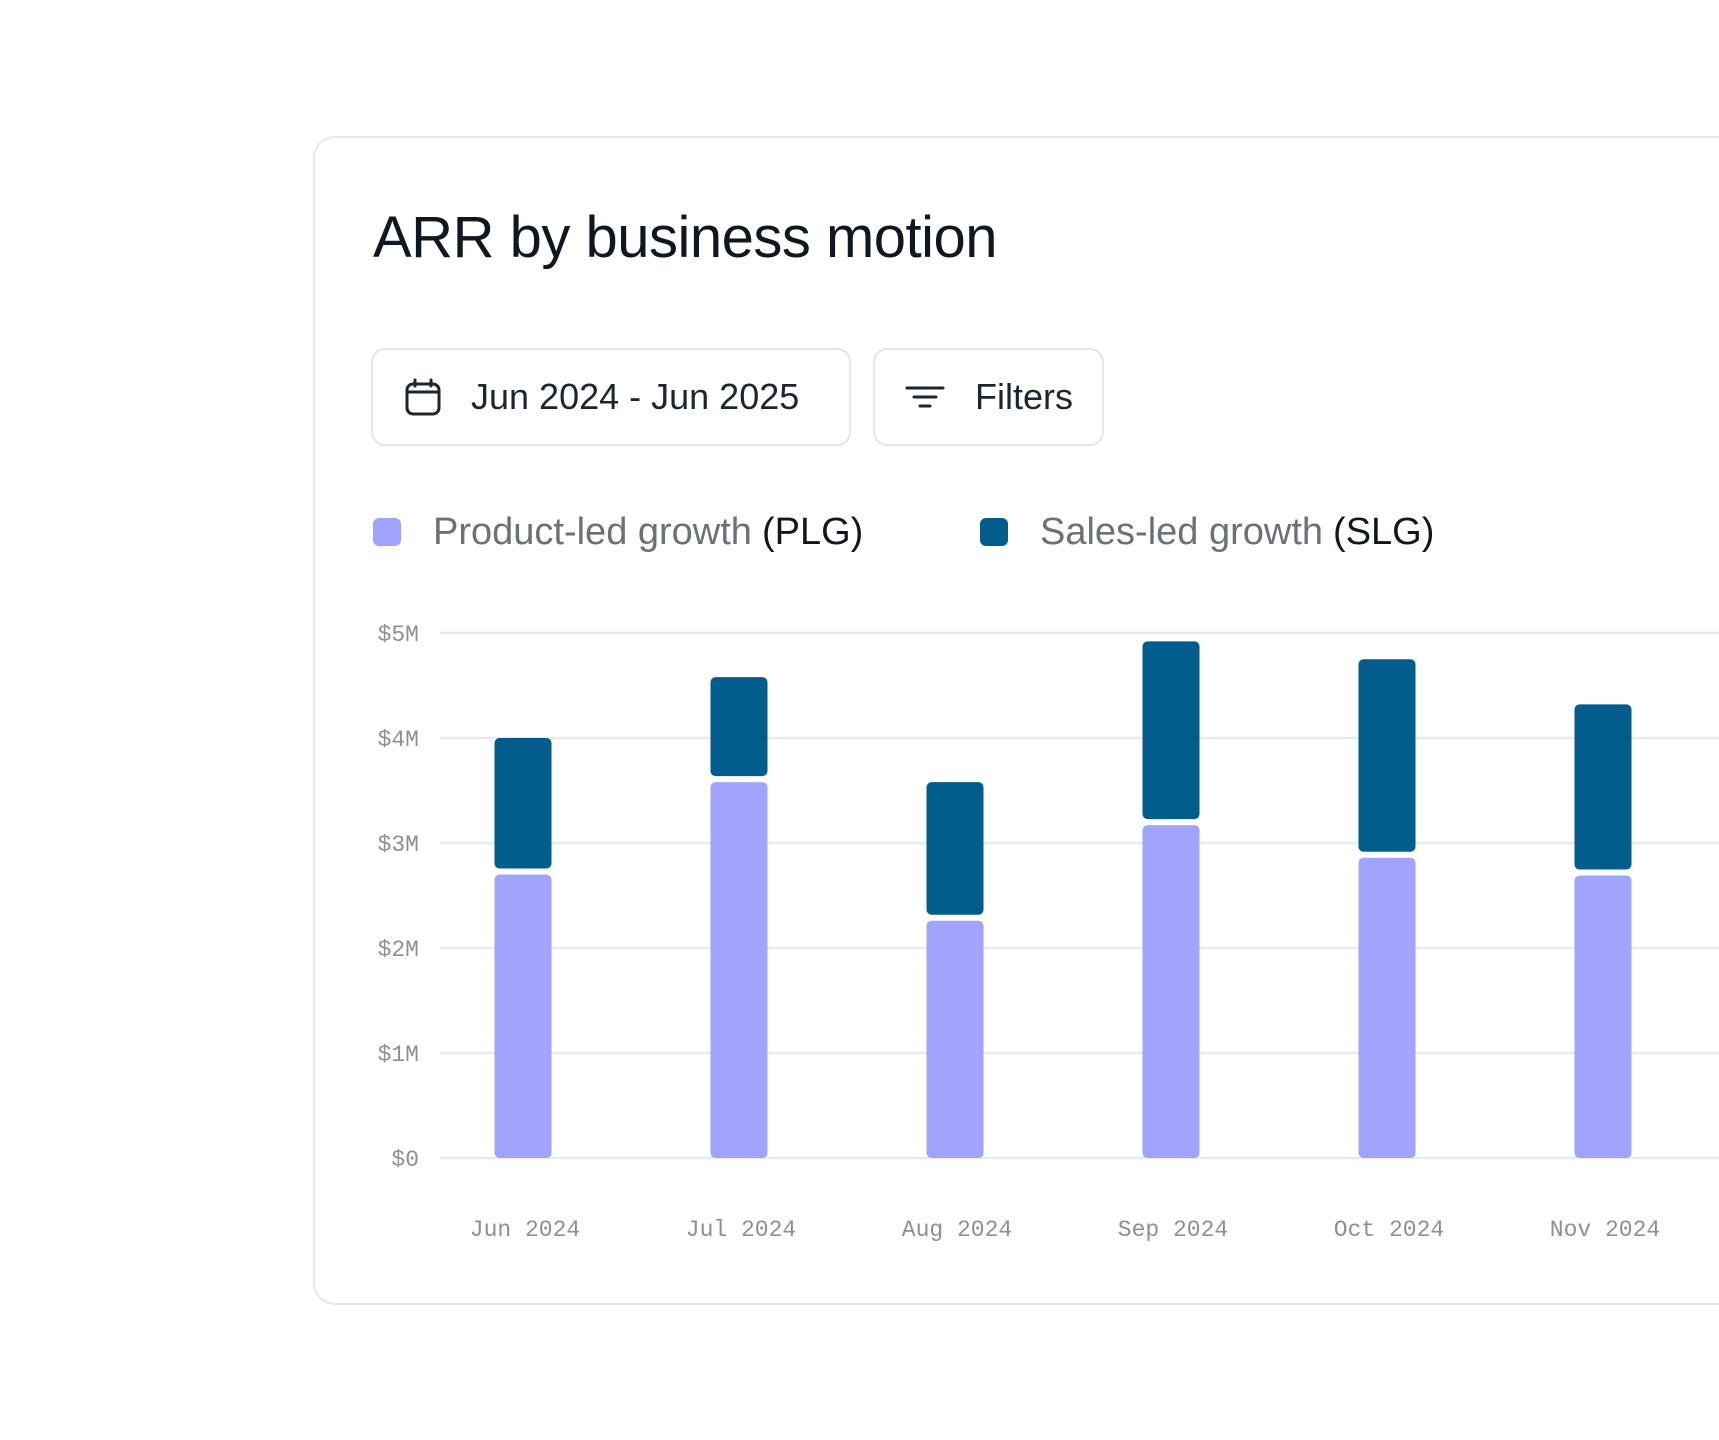  What do you see at coordinates (398, 635) in the screenshot?
I see `y-tick-label: $5M` at bounding box center [398, 635].